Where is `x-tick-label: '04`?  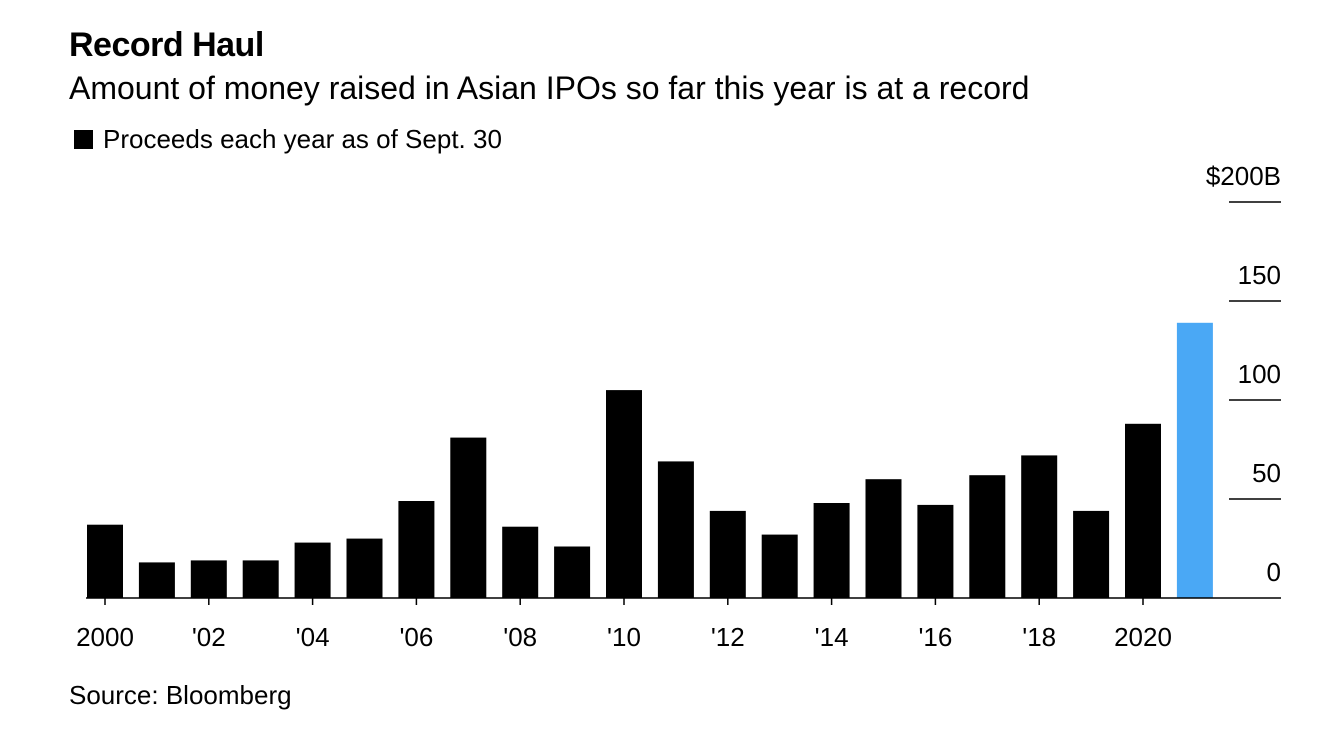
x-tick-label: '04 is located at coordinates (313, 637).